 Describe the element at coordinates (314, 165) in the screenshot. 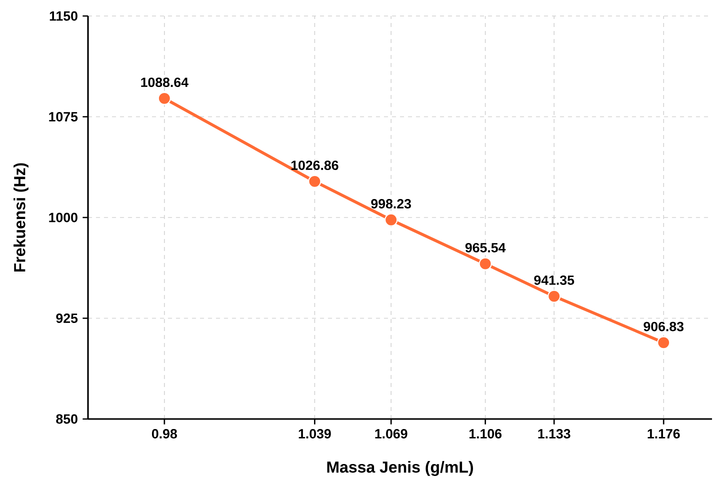

I see `data-label: 1026.86` at that location.